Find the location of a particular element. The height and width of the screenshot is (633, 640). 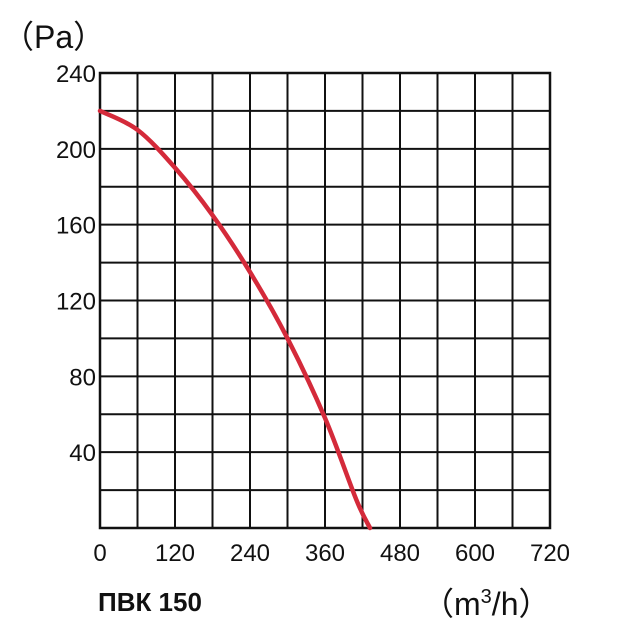

x-tick-label: 720 is located at coordinates (550, 553).